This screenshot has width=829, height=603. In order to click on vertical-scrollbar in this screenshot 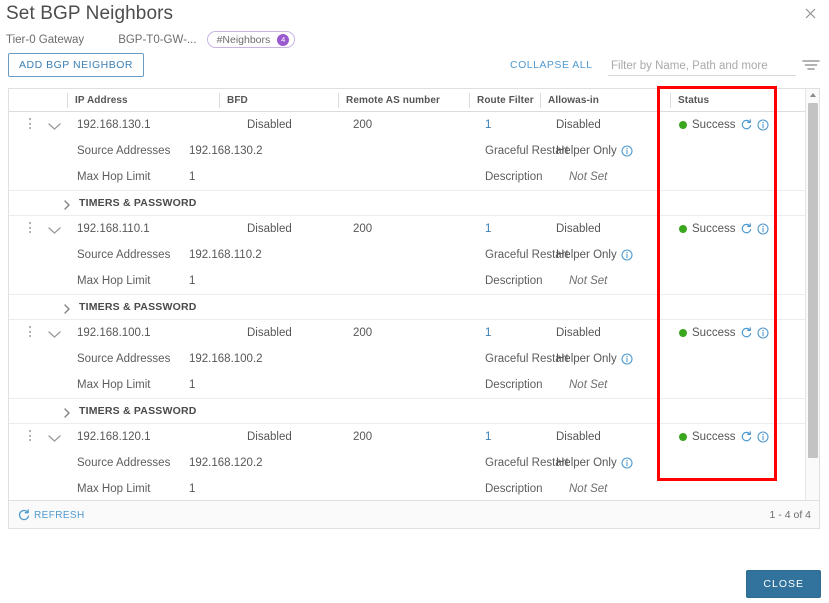, I will do `click(812, 300)`.